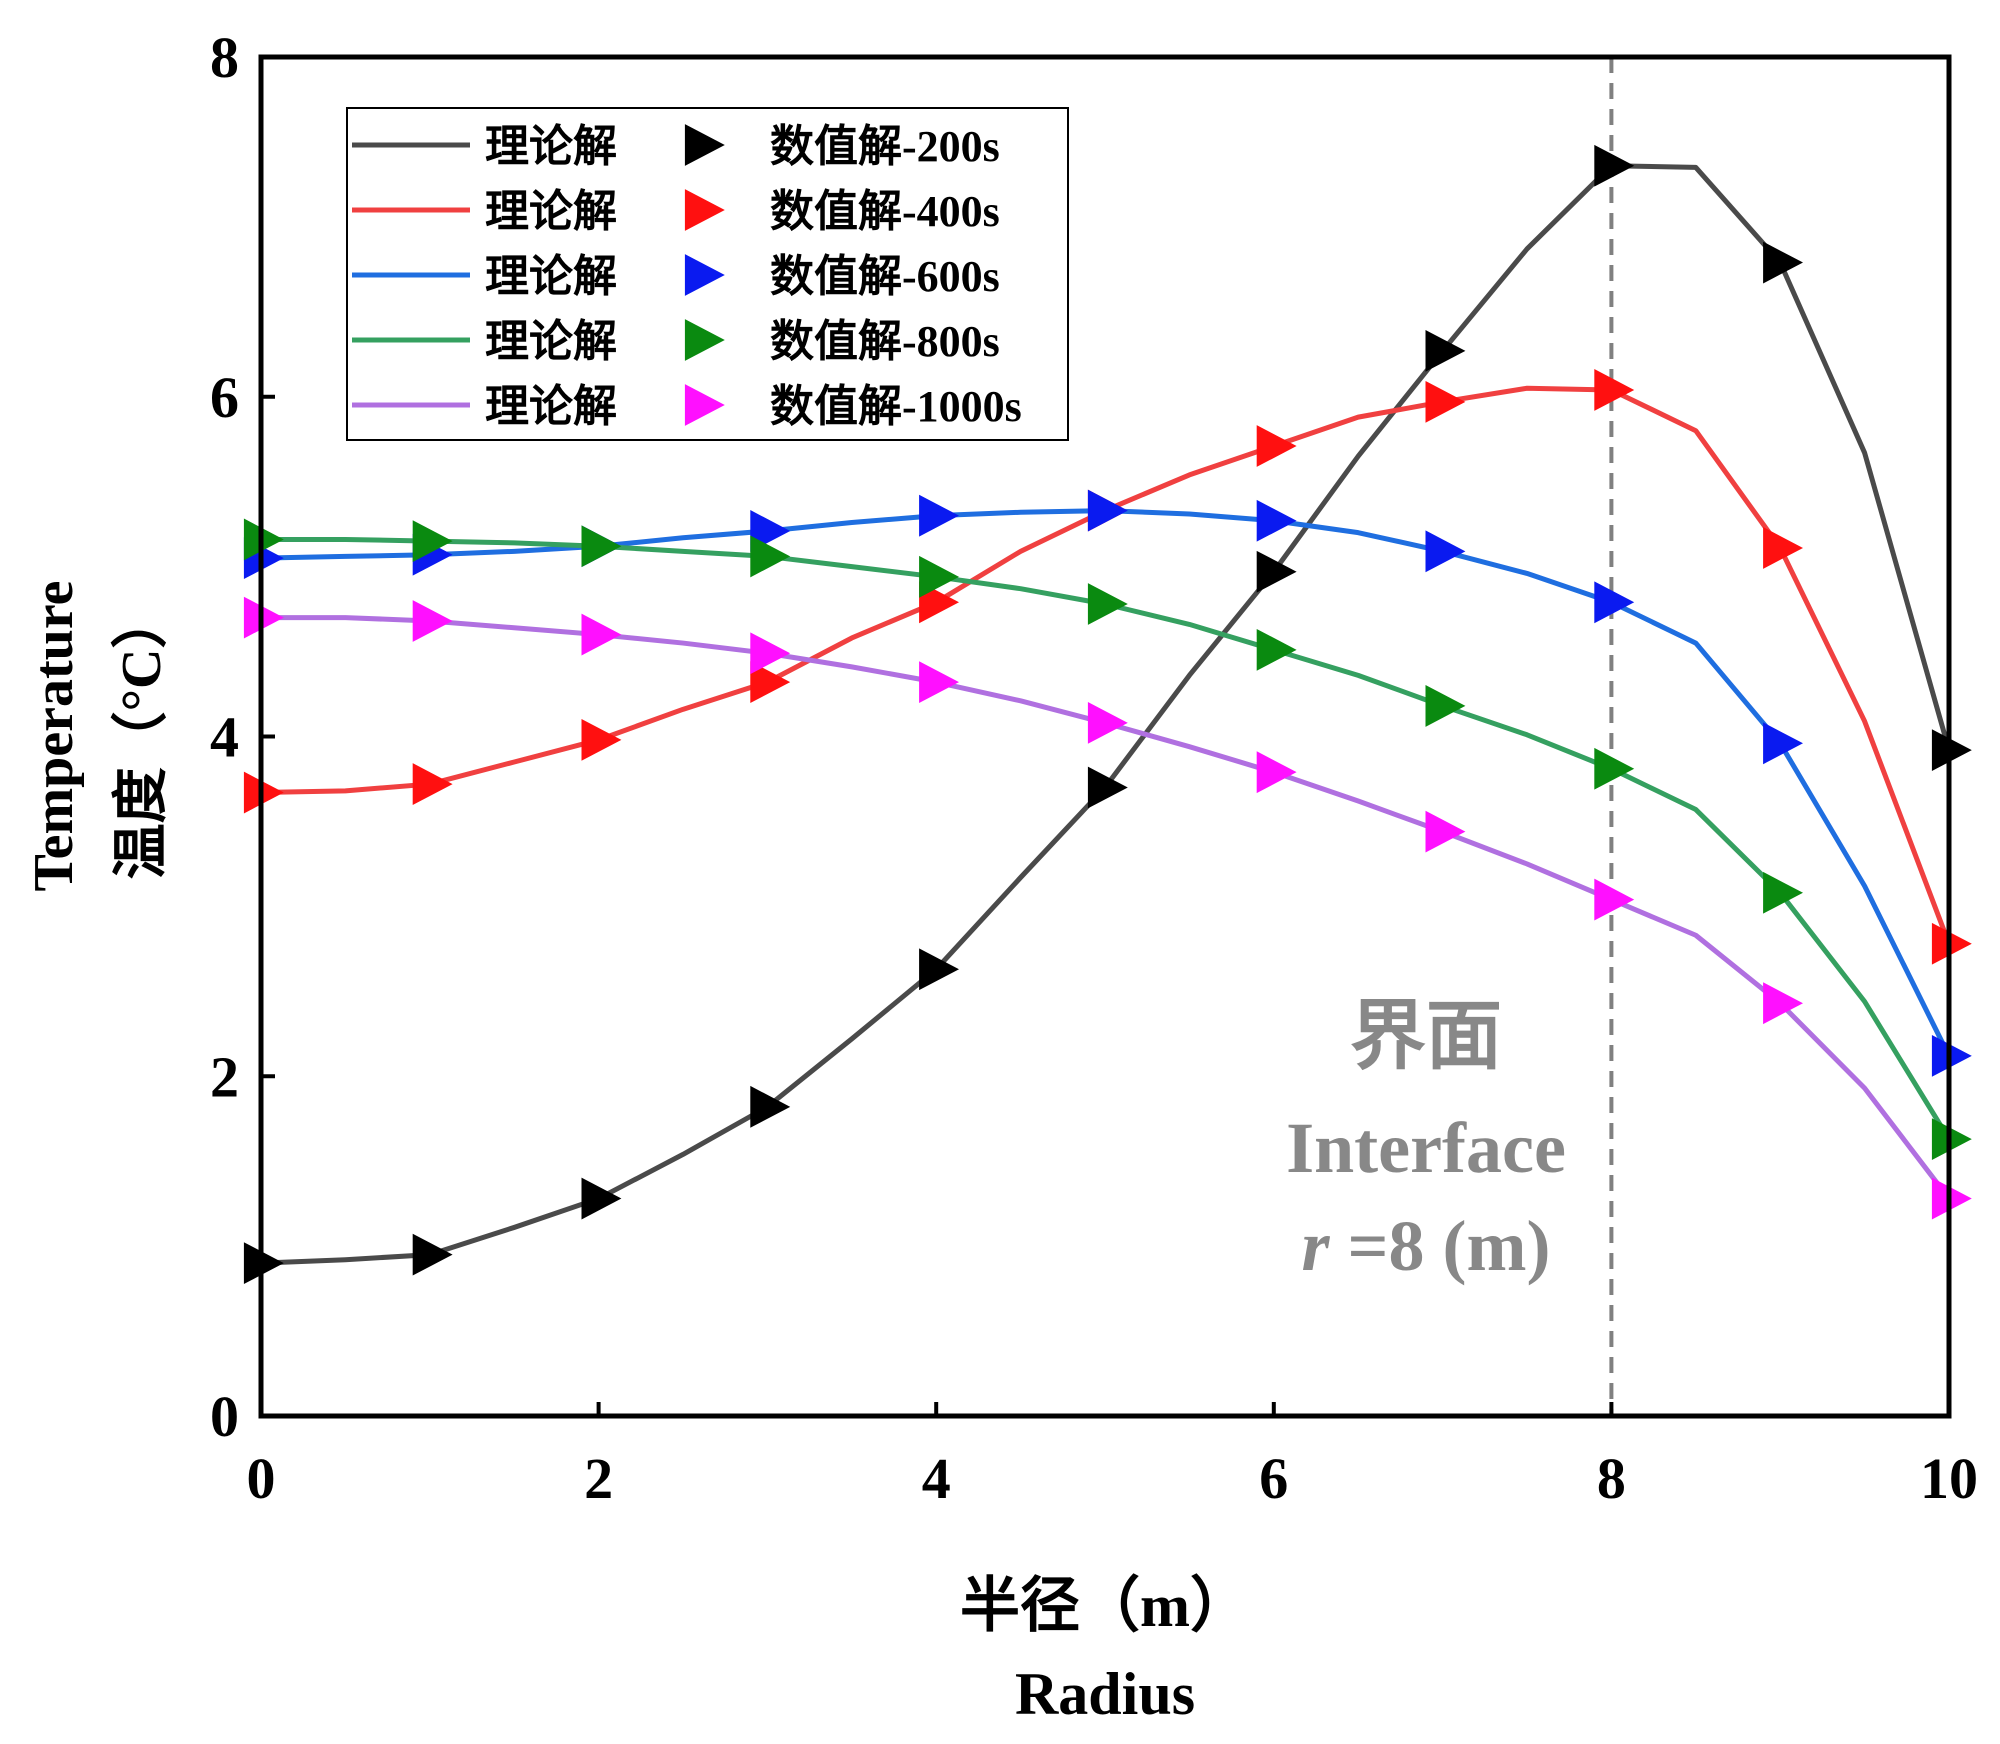 The width and height of the screenshot is (2000, 1744). What do you see at coordinates (224, 737) in the screenshot?
I see `y-tick-label: 4` at bounding box center [224, 737].